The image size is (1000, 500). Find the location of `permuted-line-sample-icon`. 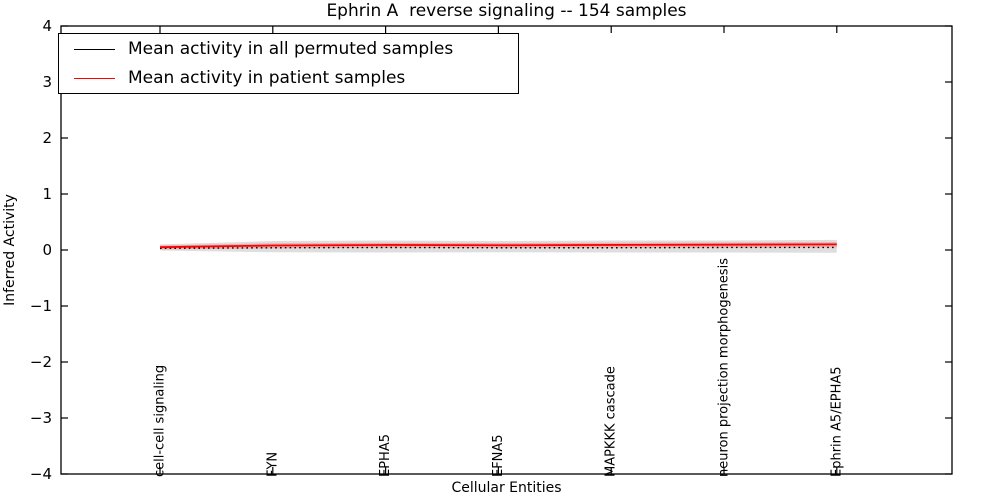

permuted-line-sample-icon is located at coordinates (94, 49).